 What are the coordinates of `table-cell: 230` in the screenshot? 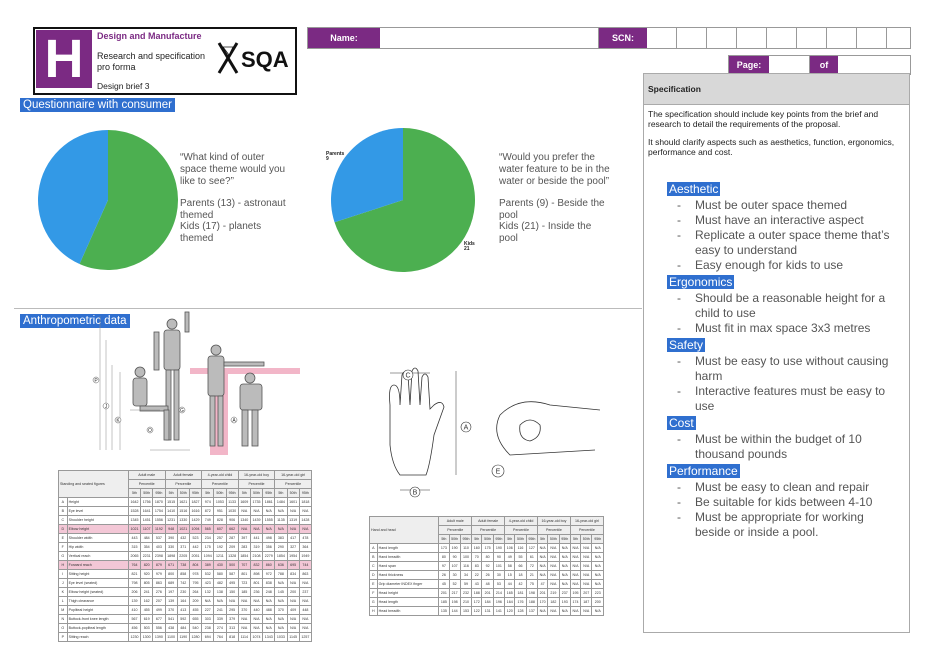 It's located at (183, 592).